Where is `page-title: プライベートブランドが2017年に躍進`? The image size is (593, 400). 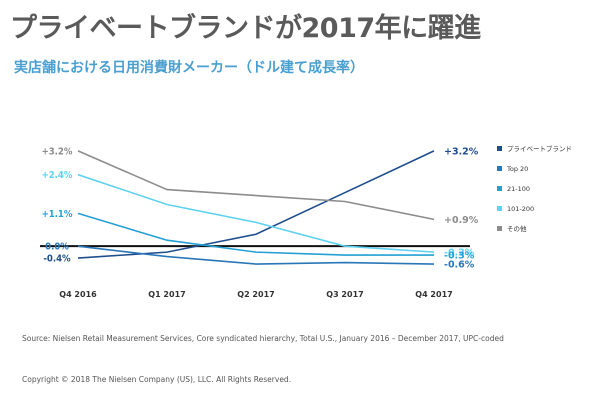
page-title: プライベートブランドが2017年に躍進 is located at coordinates (245, 28).